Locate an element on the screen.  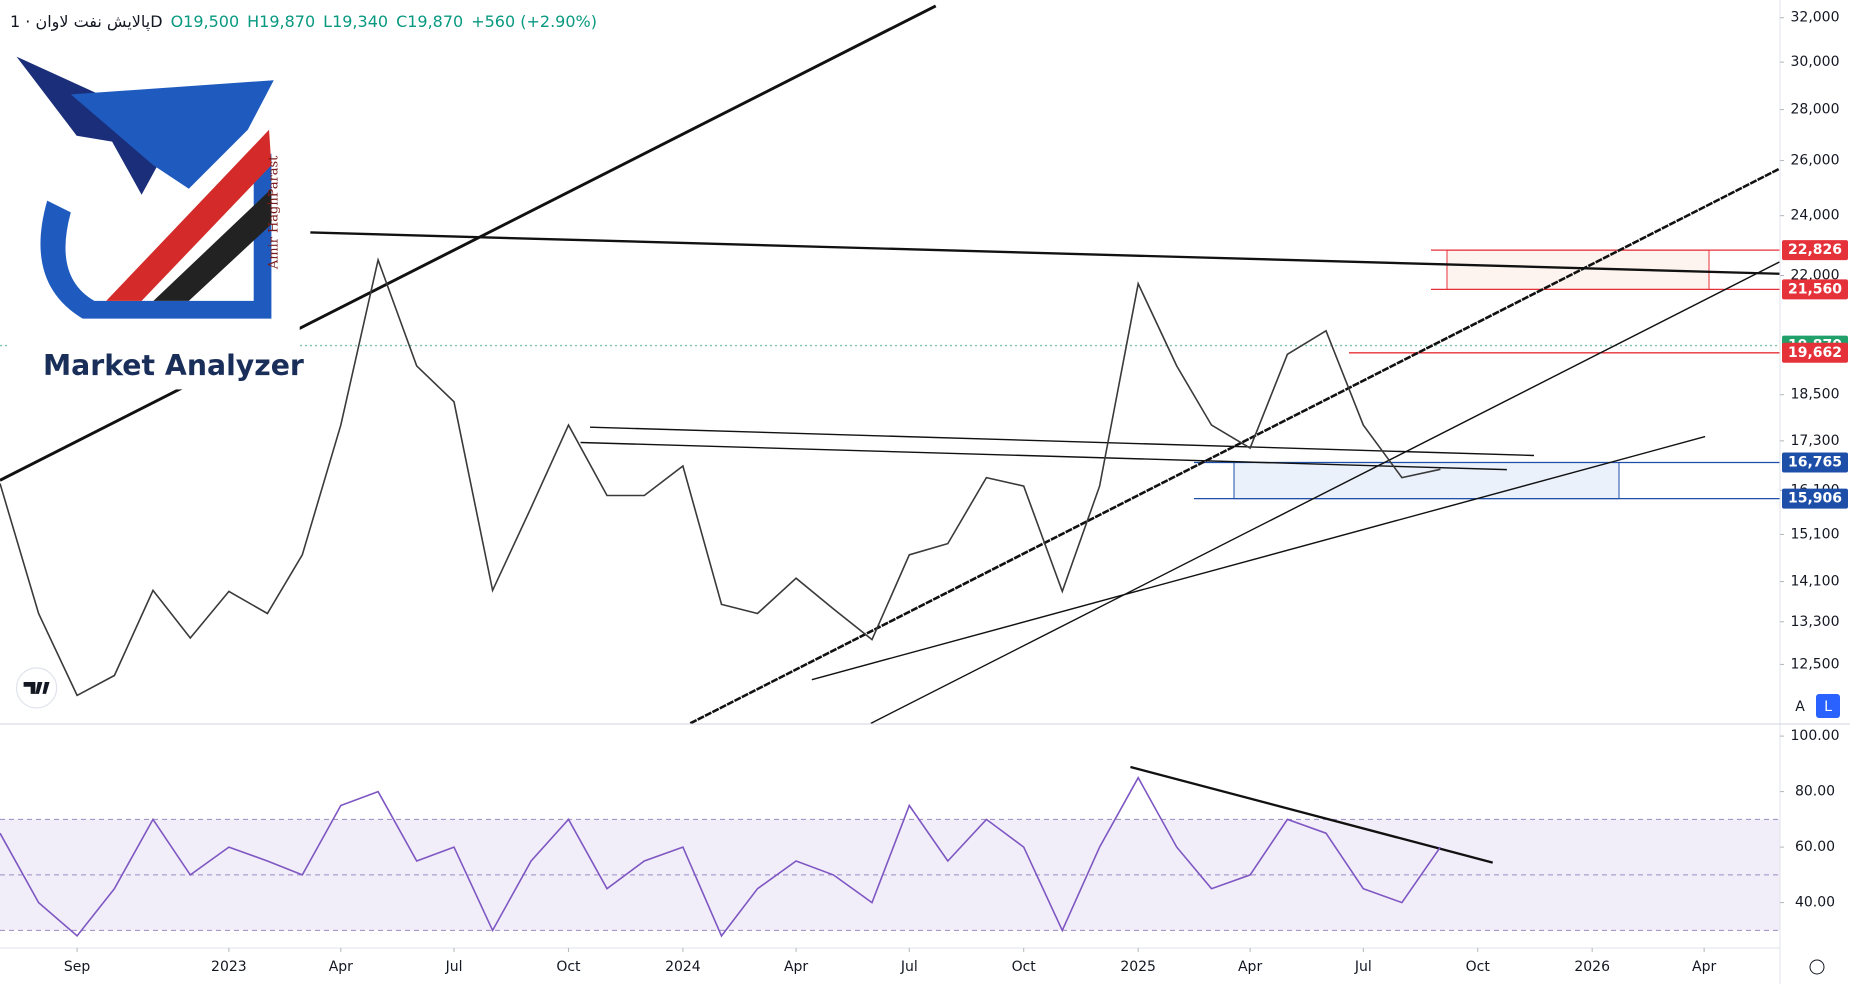
y-tick-label: 32,000 is located at coordinates (1815, 18).